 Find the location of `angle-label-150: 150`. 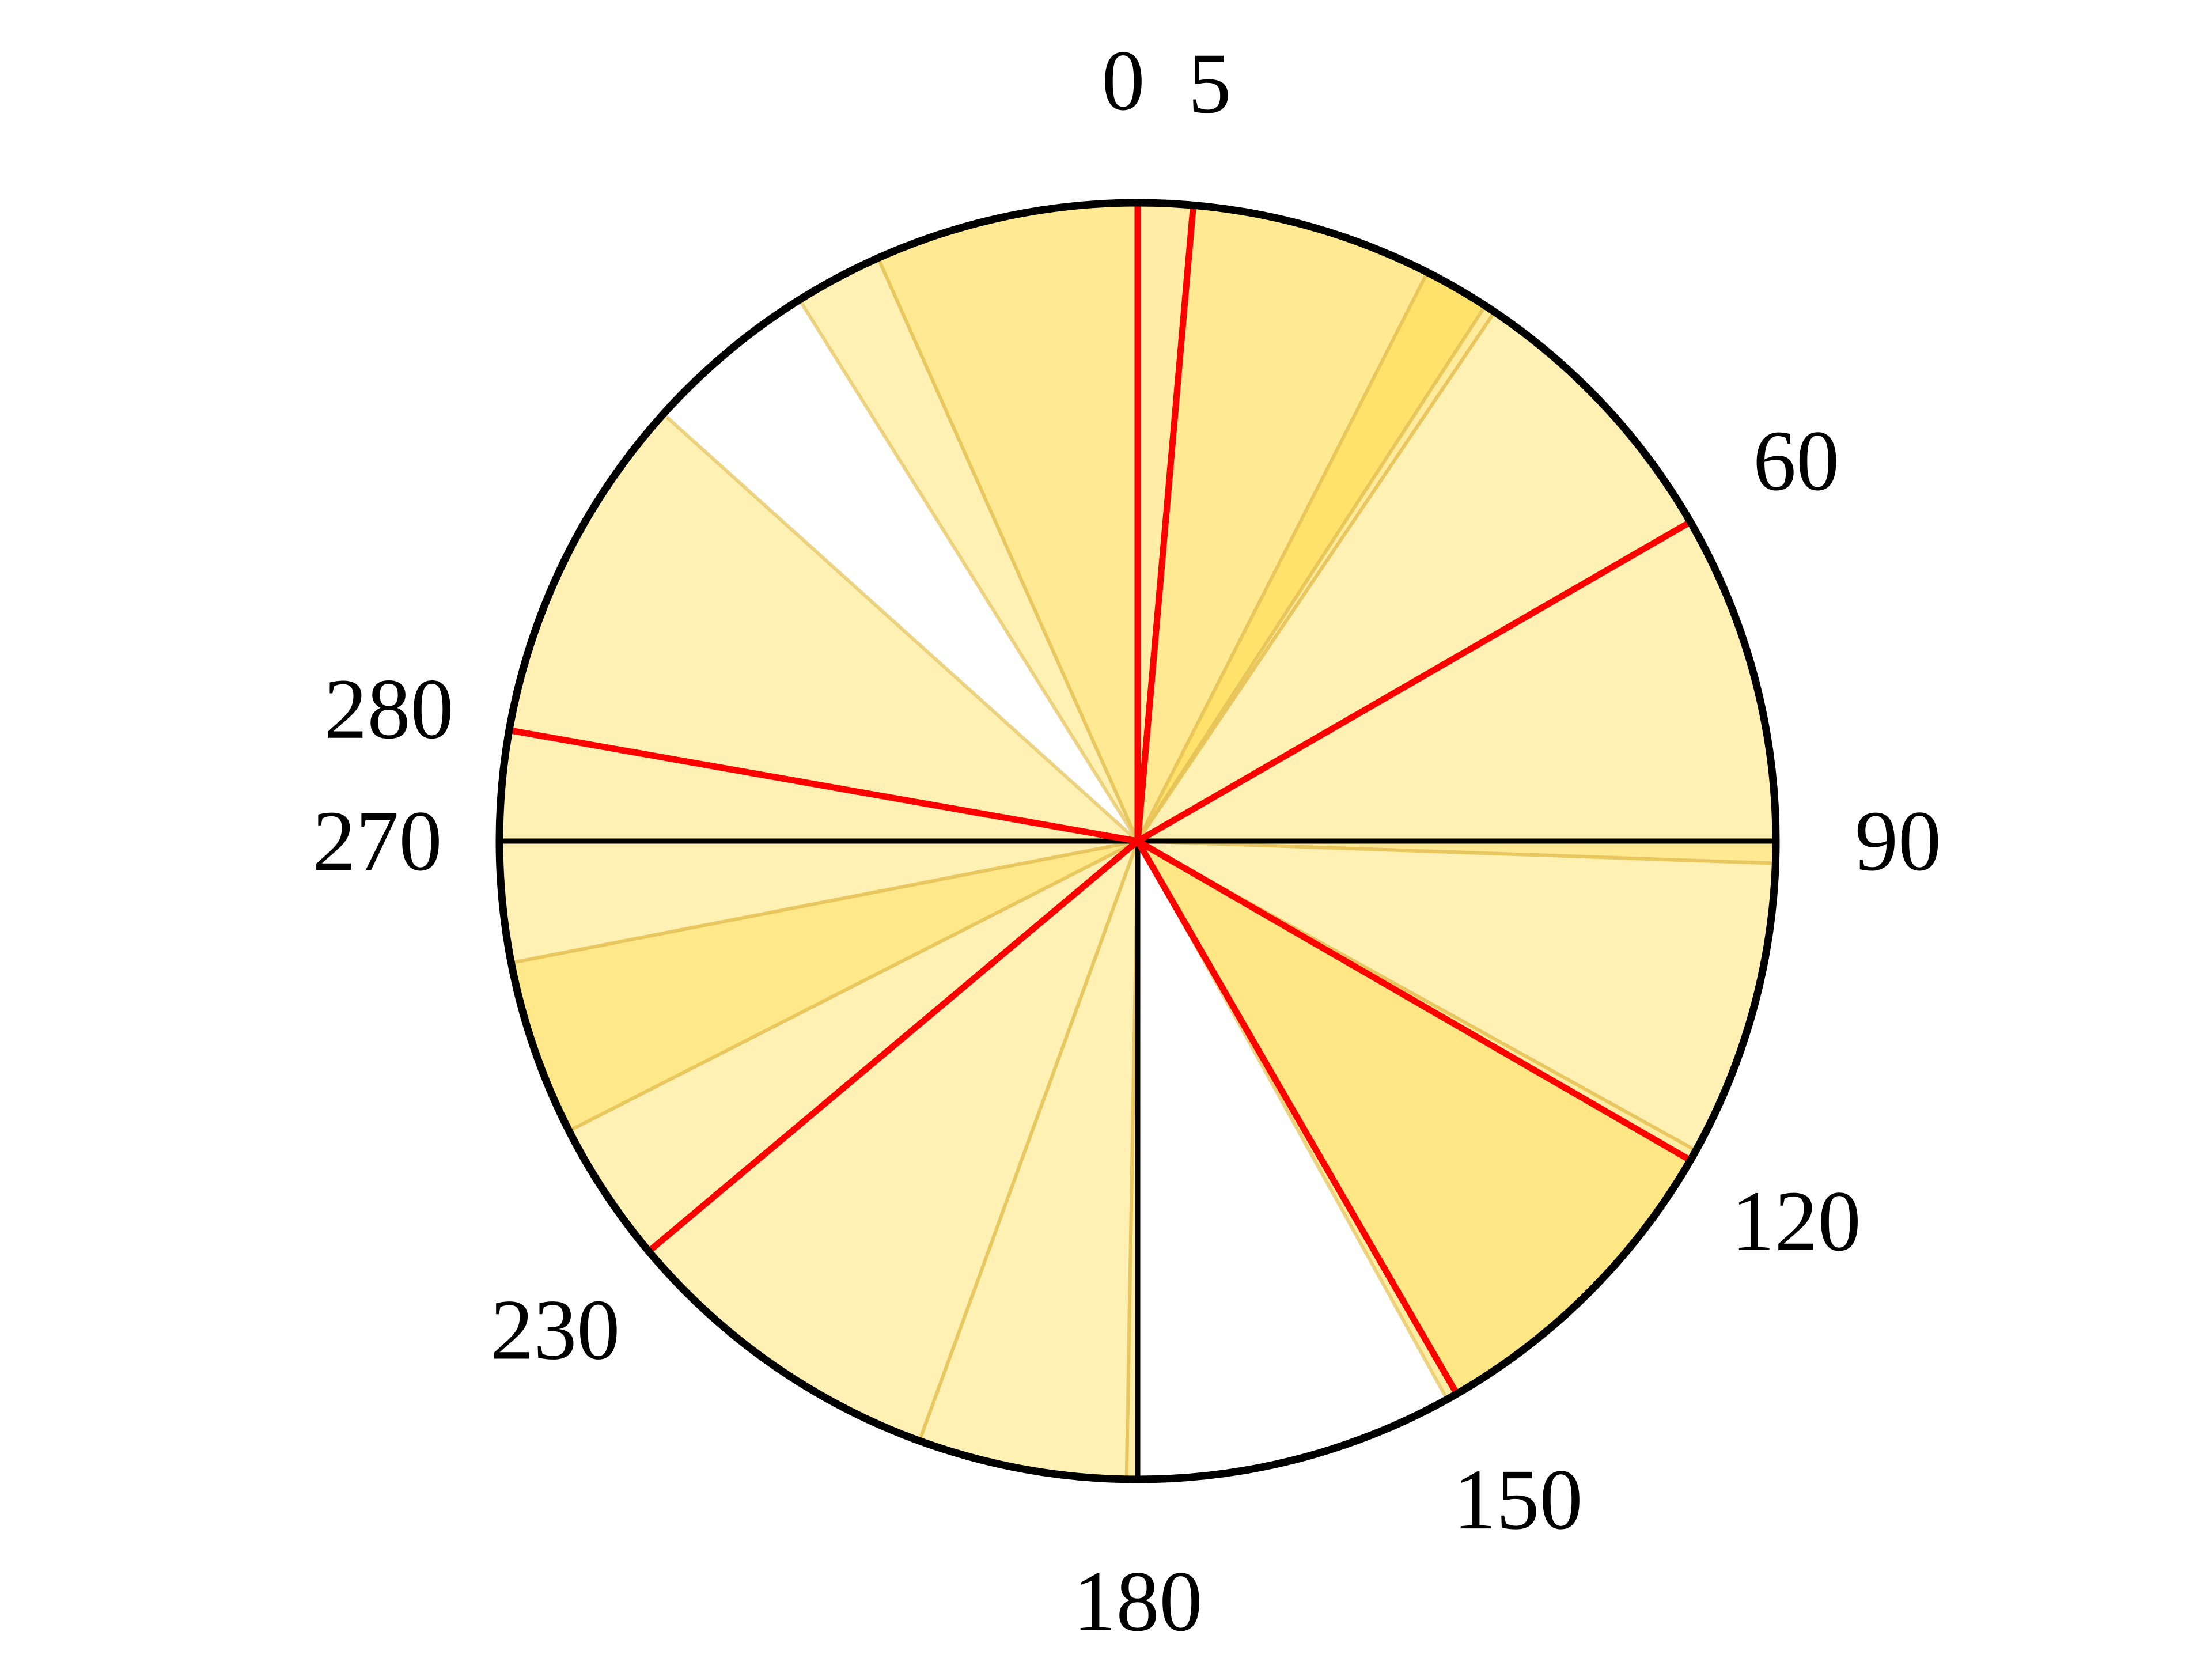

angle-label-150: 150 is located at coordinates (1518, 1499).